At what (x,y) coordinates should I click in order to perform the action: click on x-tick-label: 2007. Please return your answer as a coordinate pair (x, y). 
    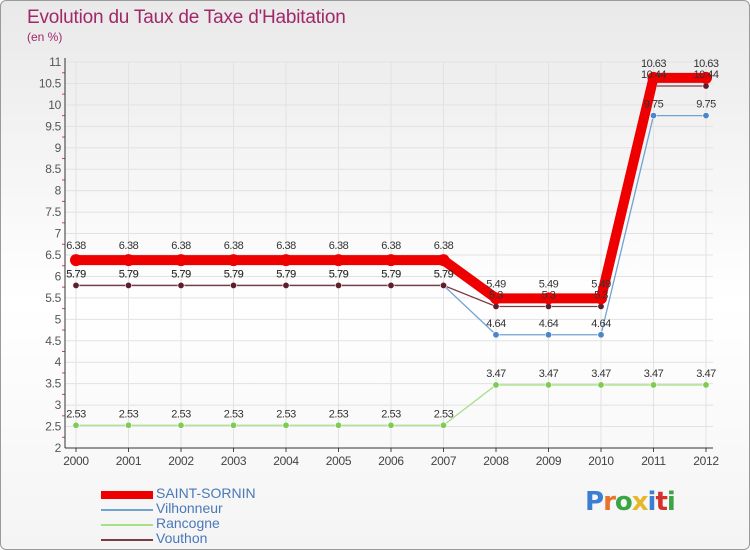
    Looking at the image, I should click on (444, 461).